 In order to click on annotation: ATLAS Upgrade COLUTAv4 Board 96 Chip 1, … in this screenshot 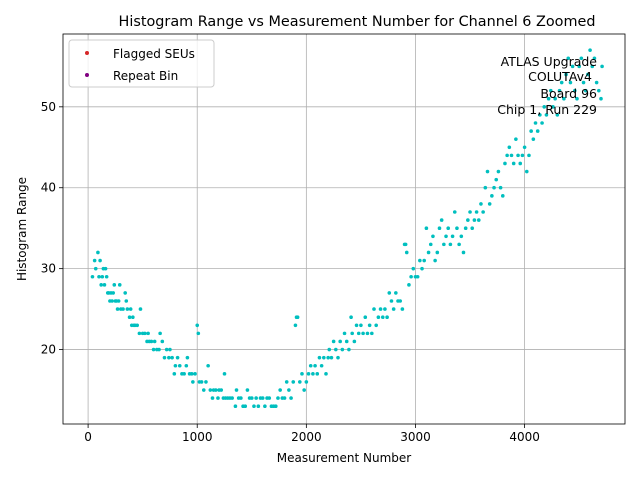, I will do `click(547, 85)`.